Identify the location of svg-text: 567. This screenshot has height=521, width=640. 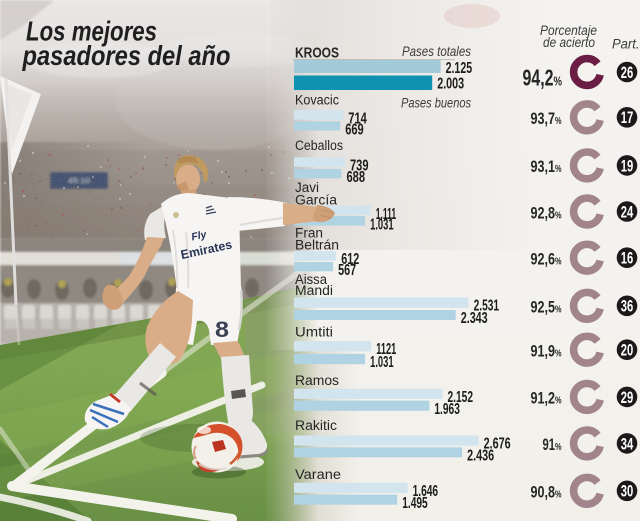
(347, 270).